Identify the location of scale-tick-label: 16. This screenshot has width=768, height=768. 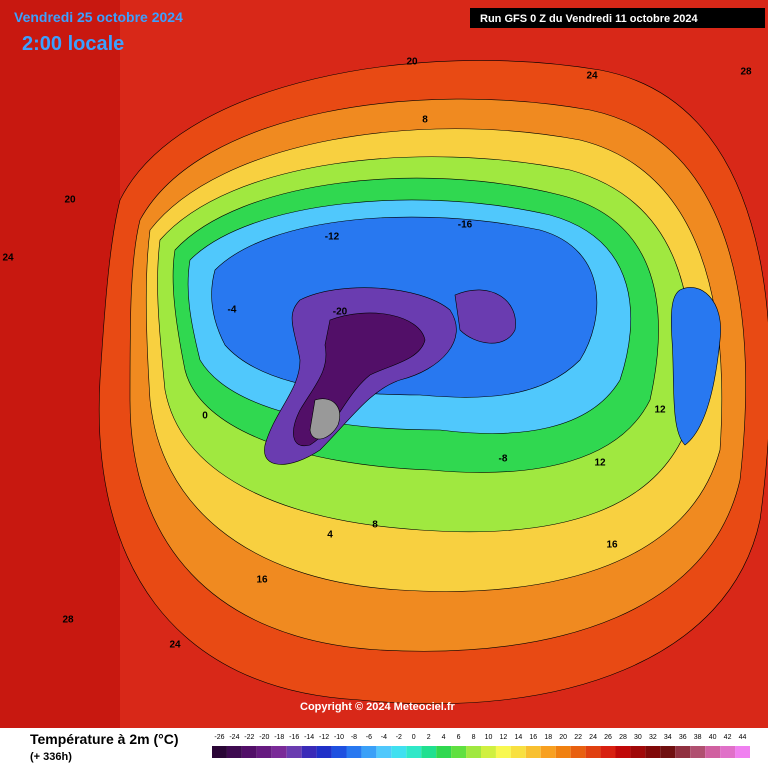
(533, 737).